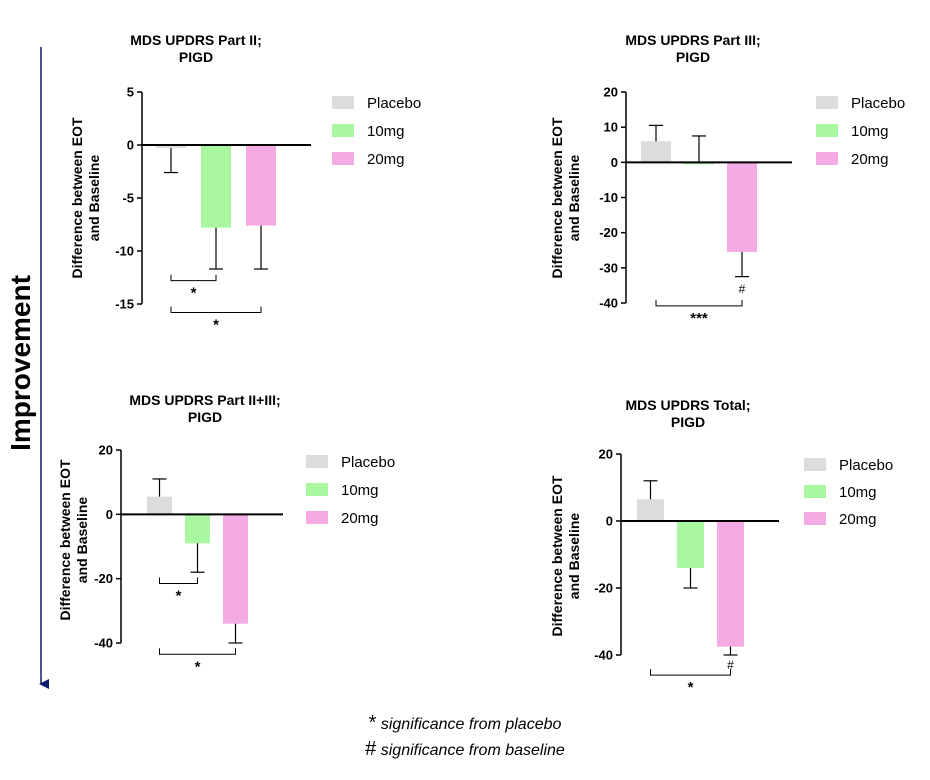  I want to click on footnote-baseline-text: significance from baseline, so click(472, 750).